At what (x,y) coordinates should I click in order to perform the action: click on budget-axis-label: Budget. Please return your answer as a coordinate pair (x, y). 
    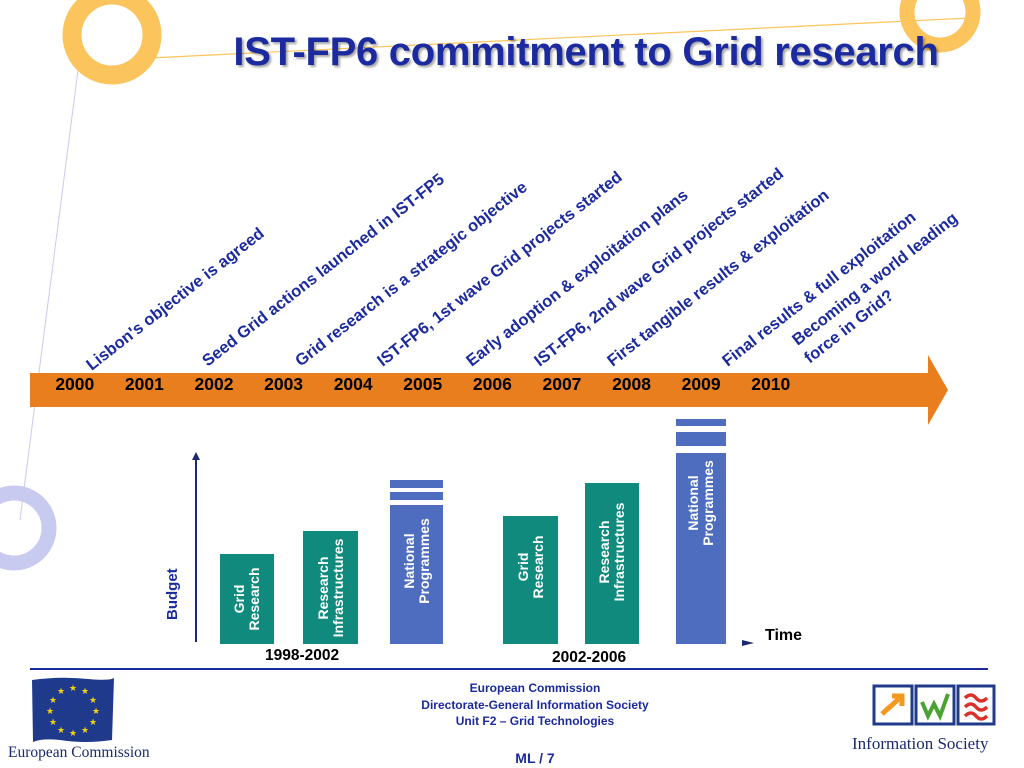
    Looking at the image, I should click on (172, 594).